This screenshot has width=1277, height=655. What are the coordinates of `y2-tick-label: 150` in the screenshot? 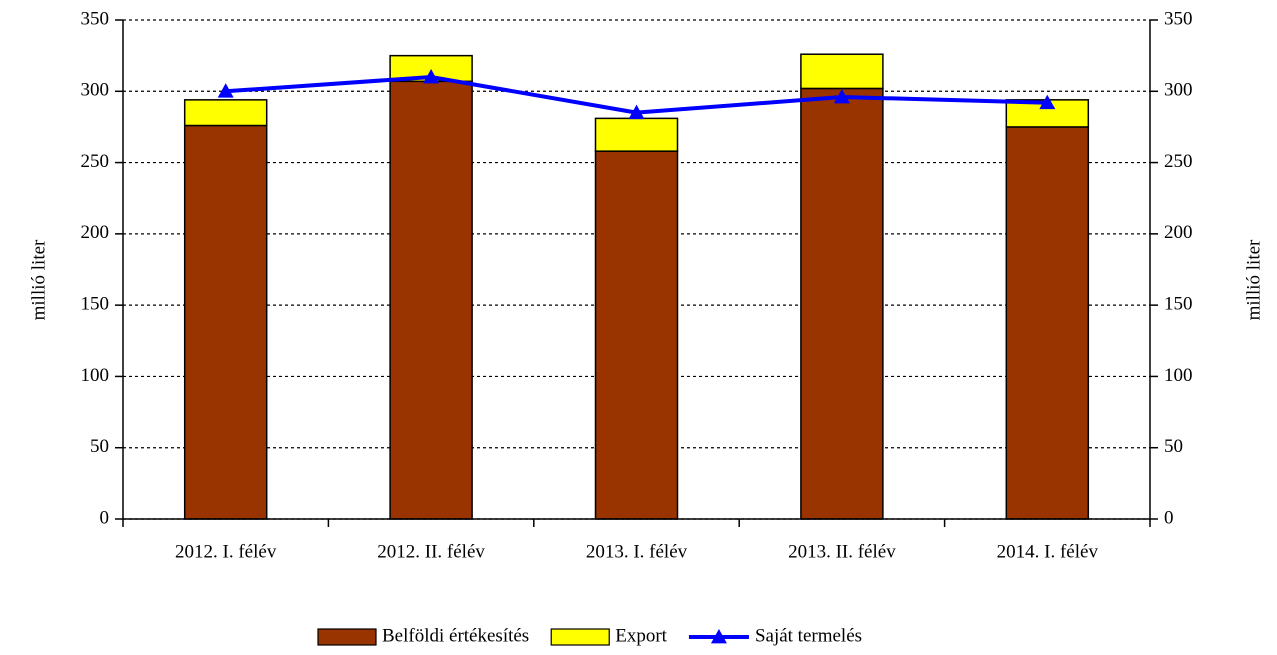 It's located at (1178, 304).